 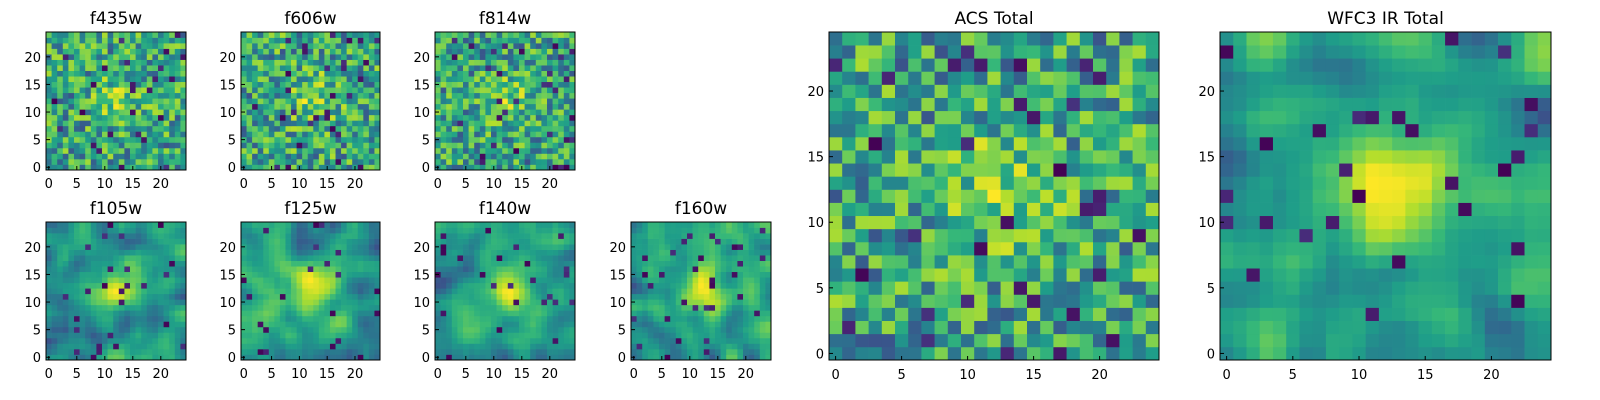 What do you see at coordinates (32, 113) in the screenshot?
I see `y-tick-label: 10` at bounding box center [32, 113].